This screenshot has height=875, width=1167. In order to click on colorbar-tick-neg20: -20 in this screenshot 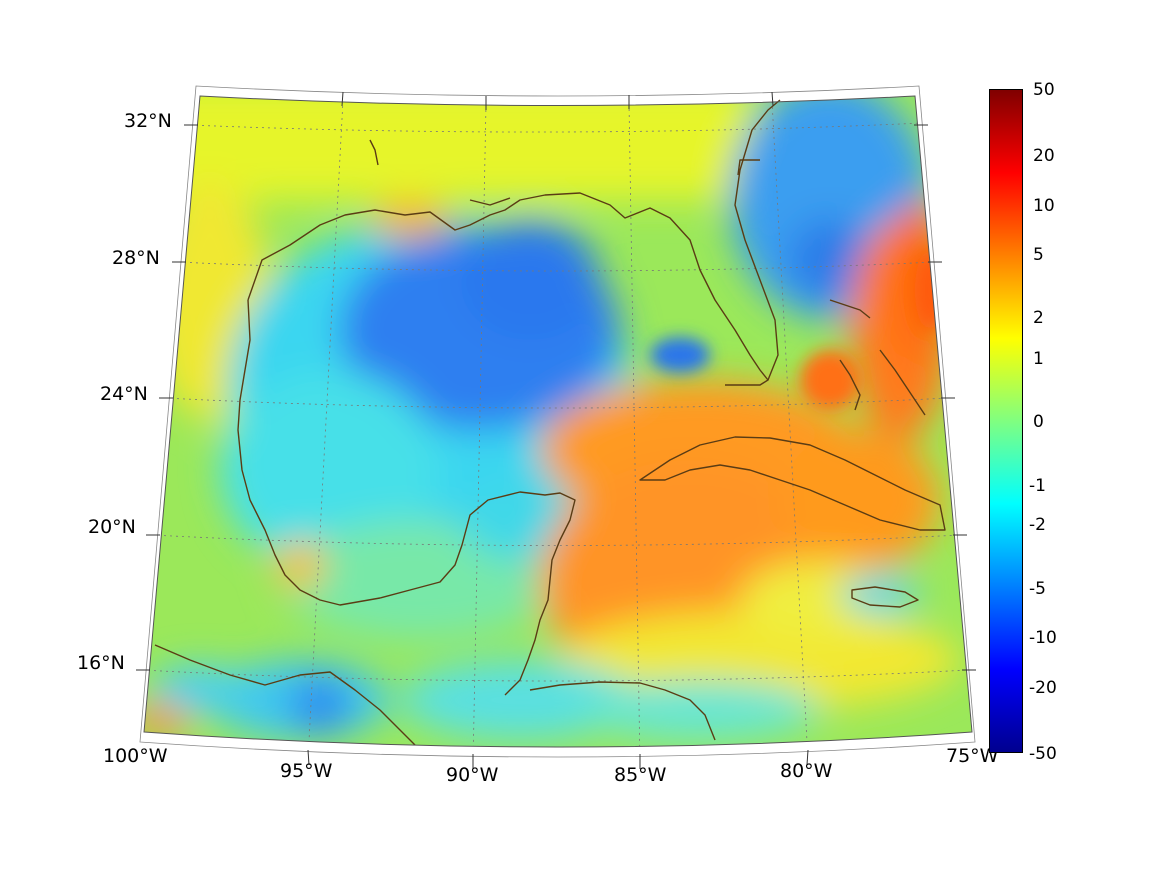, I will do `click(1043, 688)`.